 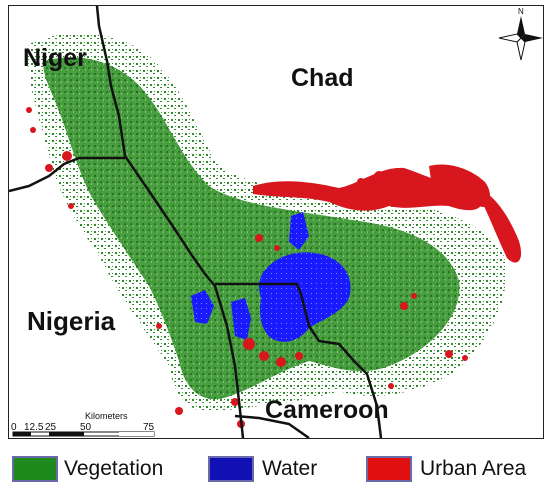 I want to click on north-arrow-icon, so click(x=520, y=38).